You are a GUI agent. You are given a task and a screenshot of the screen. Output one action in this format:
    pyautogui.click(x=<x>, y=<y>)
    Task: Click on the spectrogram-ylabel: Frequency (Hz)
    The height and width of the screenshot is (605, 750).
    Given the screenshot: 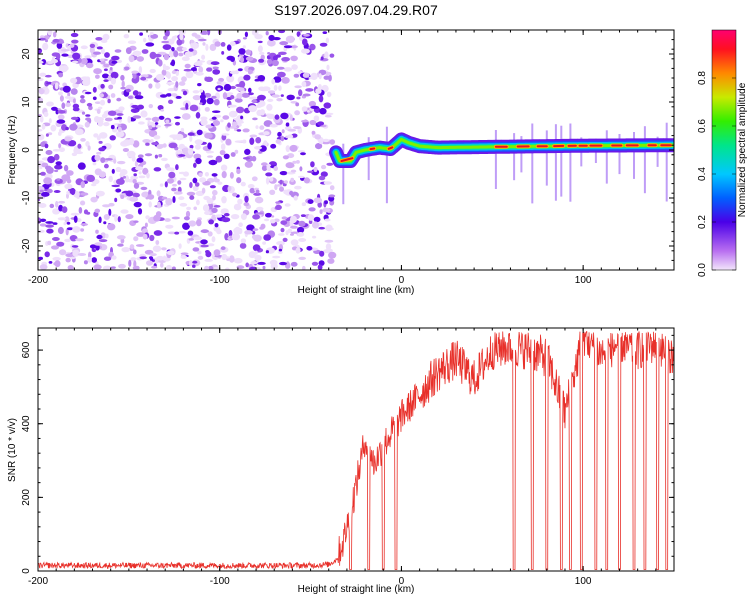 What is the action you would take?
    pyautogui.click(x=12, y=150)
    